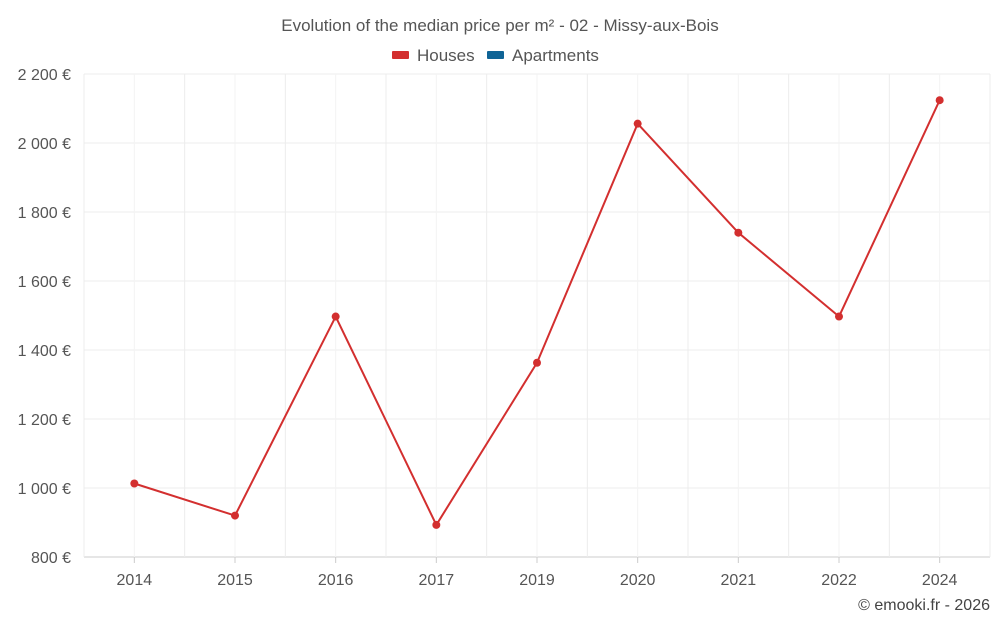 The image size is (1000, 625). What do you see at coordinates (555, 55) in the screenshot?
I see `legend-label-apartments: Apartments` at bounding box center [555, 55].